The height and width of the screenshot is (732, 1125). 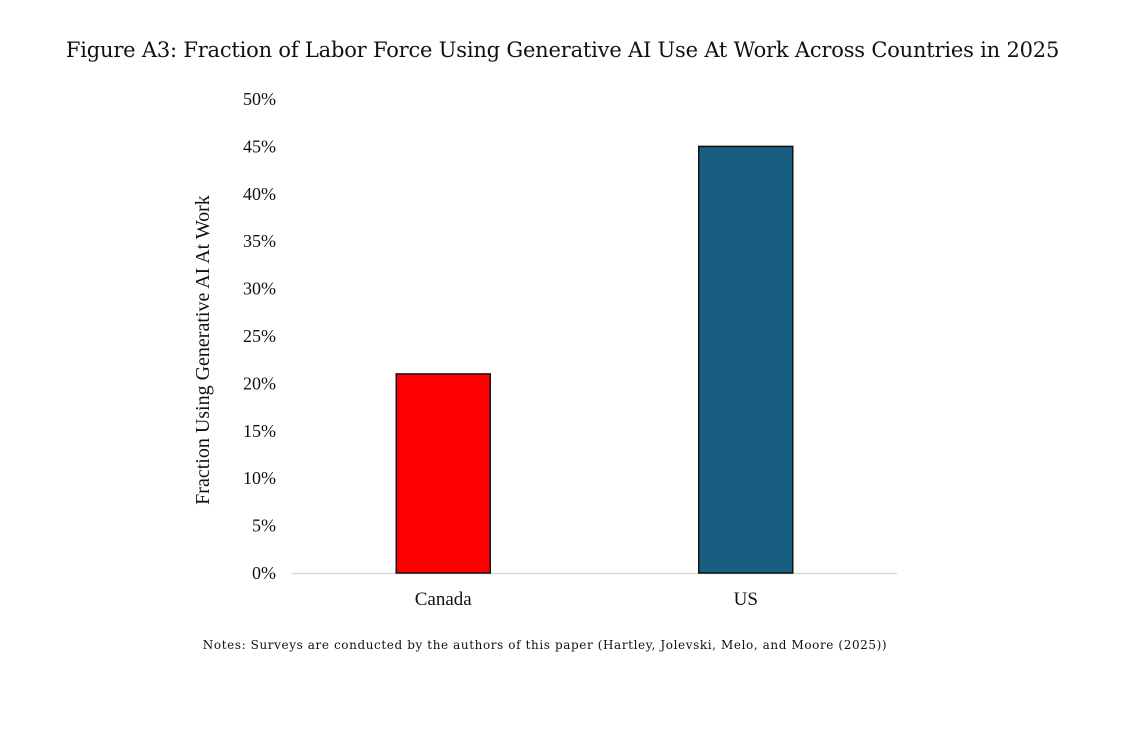 What do you see at coordinates (259, 99) in the screenshot?
I see `y-tick-label: 50%` at bounding box center [259, 99].